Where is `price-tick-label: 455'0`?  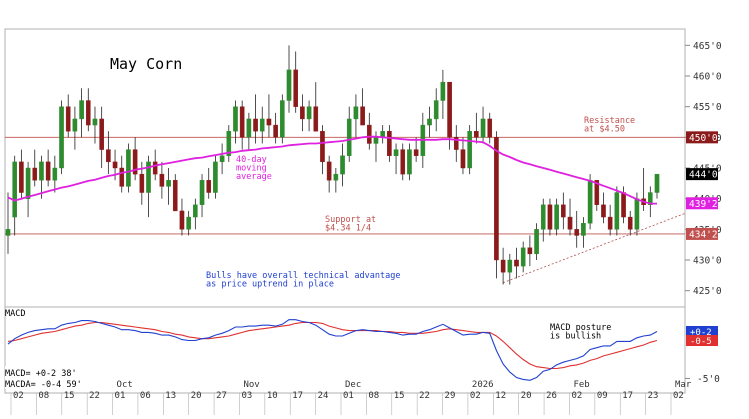
price-tick-label: 455'0 is located at coordinates (707, 107).